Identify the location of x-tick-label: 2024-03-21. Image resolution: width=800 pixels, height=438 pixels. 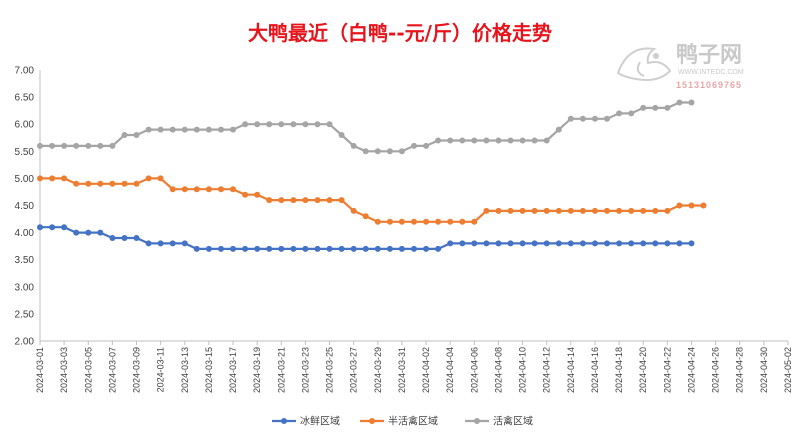
(281, 370).